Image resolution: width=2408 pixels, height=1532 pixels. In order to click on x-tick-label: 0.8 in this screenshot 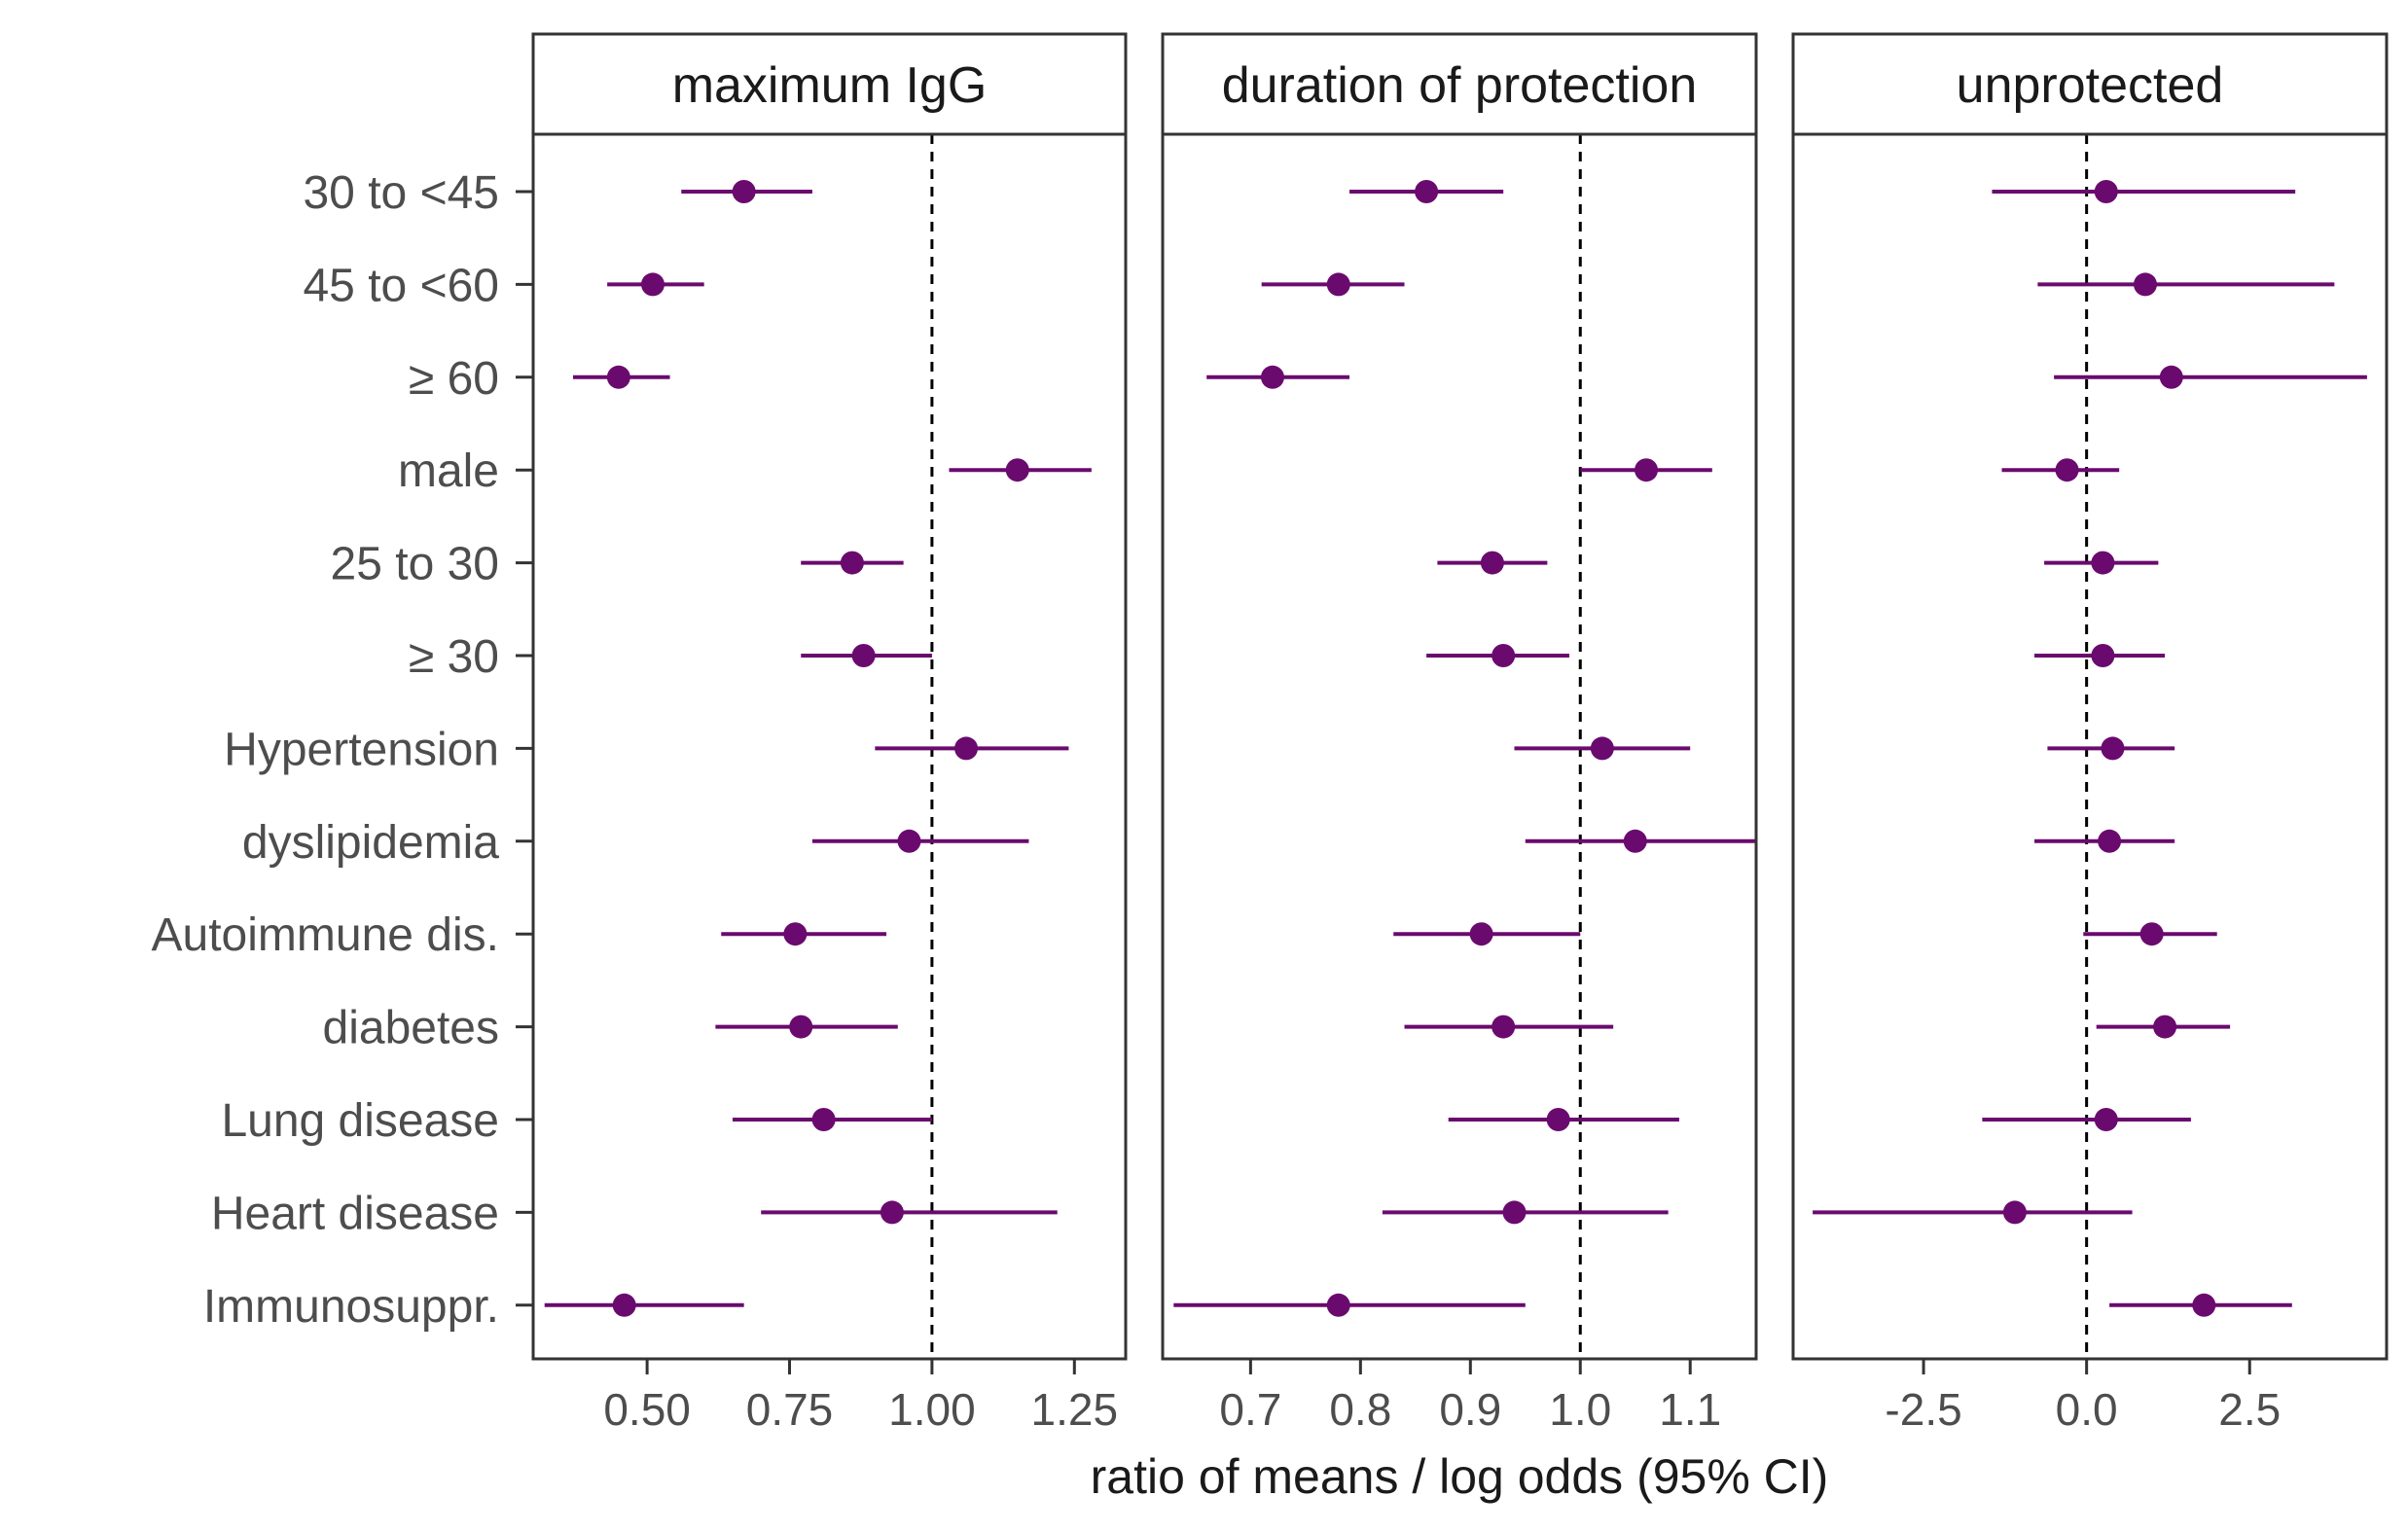, I will do `click(1360, 1409)`.